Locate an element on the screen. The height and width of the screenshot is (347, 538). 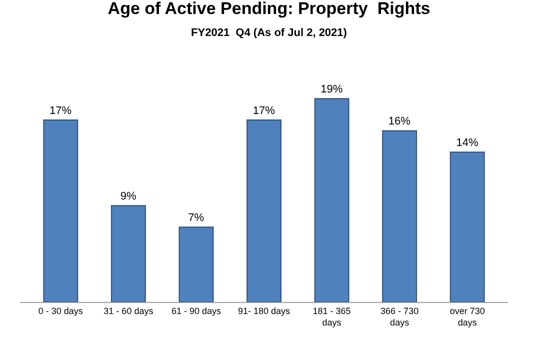
data-label: 16% is located at coordinates (399, 122).